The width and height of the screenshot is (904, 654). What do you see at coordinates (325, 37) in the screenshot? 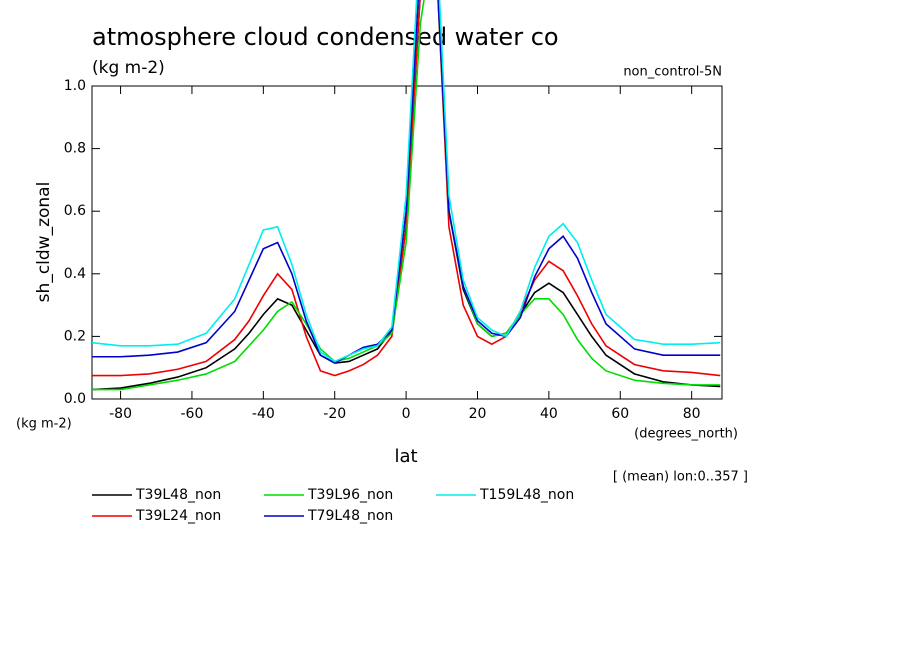
I see `chart-title: atmosphere cloud condensed water co` at bounding box center [325, 37].